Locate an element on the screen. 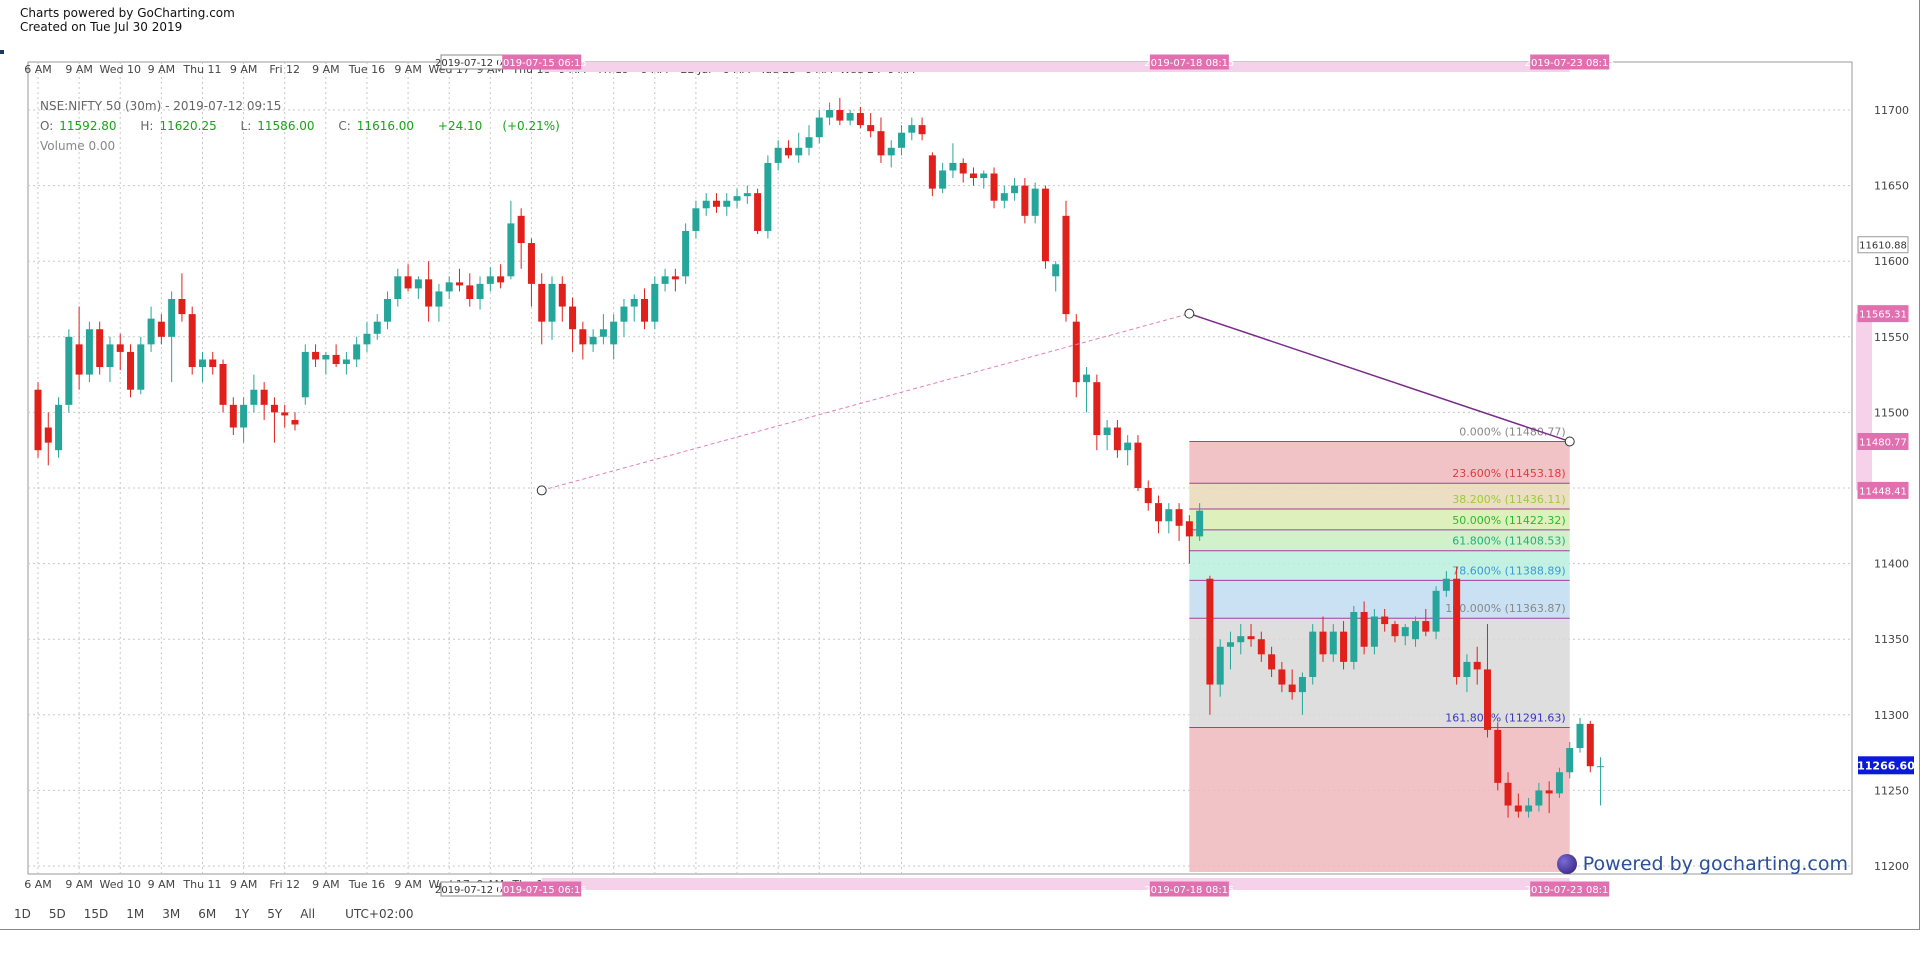 The height and width of the screenshot is (969, 1920). price-tag-label: 11448.41 is located at coordinates (1883, 491).